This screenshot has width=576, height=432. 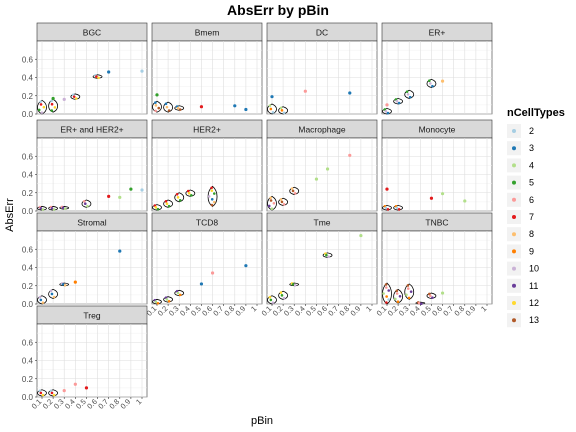 What do you see at coordinates (531, 148) in the screenshot?
I see `legend-label: 3` at bounding box center [531, 148].